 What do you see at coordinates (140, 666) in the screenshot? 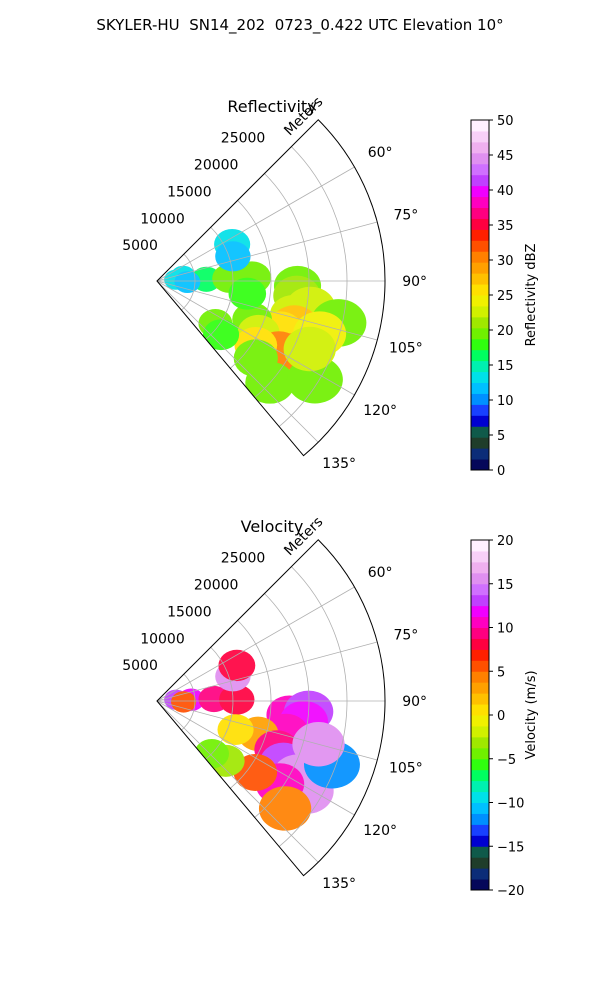
I see `range-tick-label: 5000` at bounding box center [140, 666].